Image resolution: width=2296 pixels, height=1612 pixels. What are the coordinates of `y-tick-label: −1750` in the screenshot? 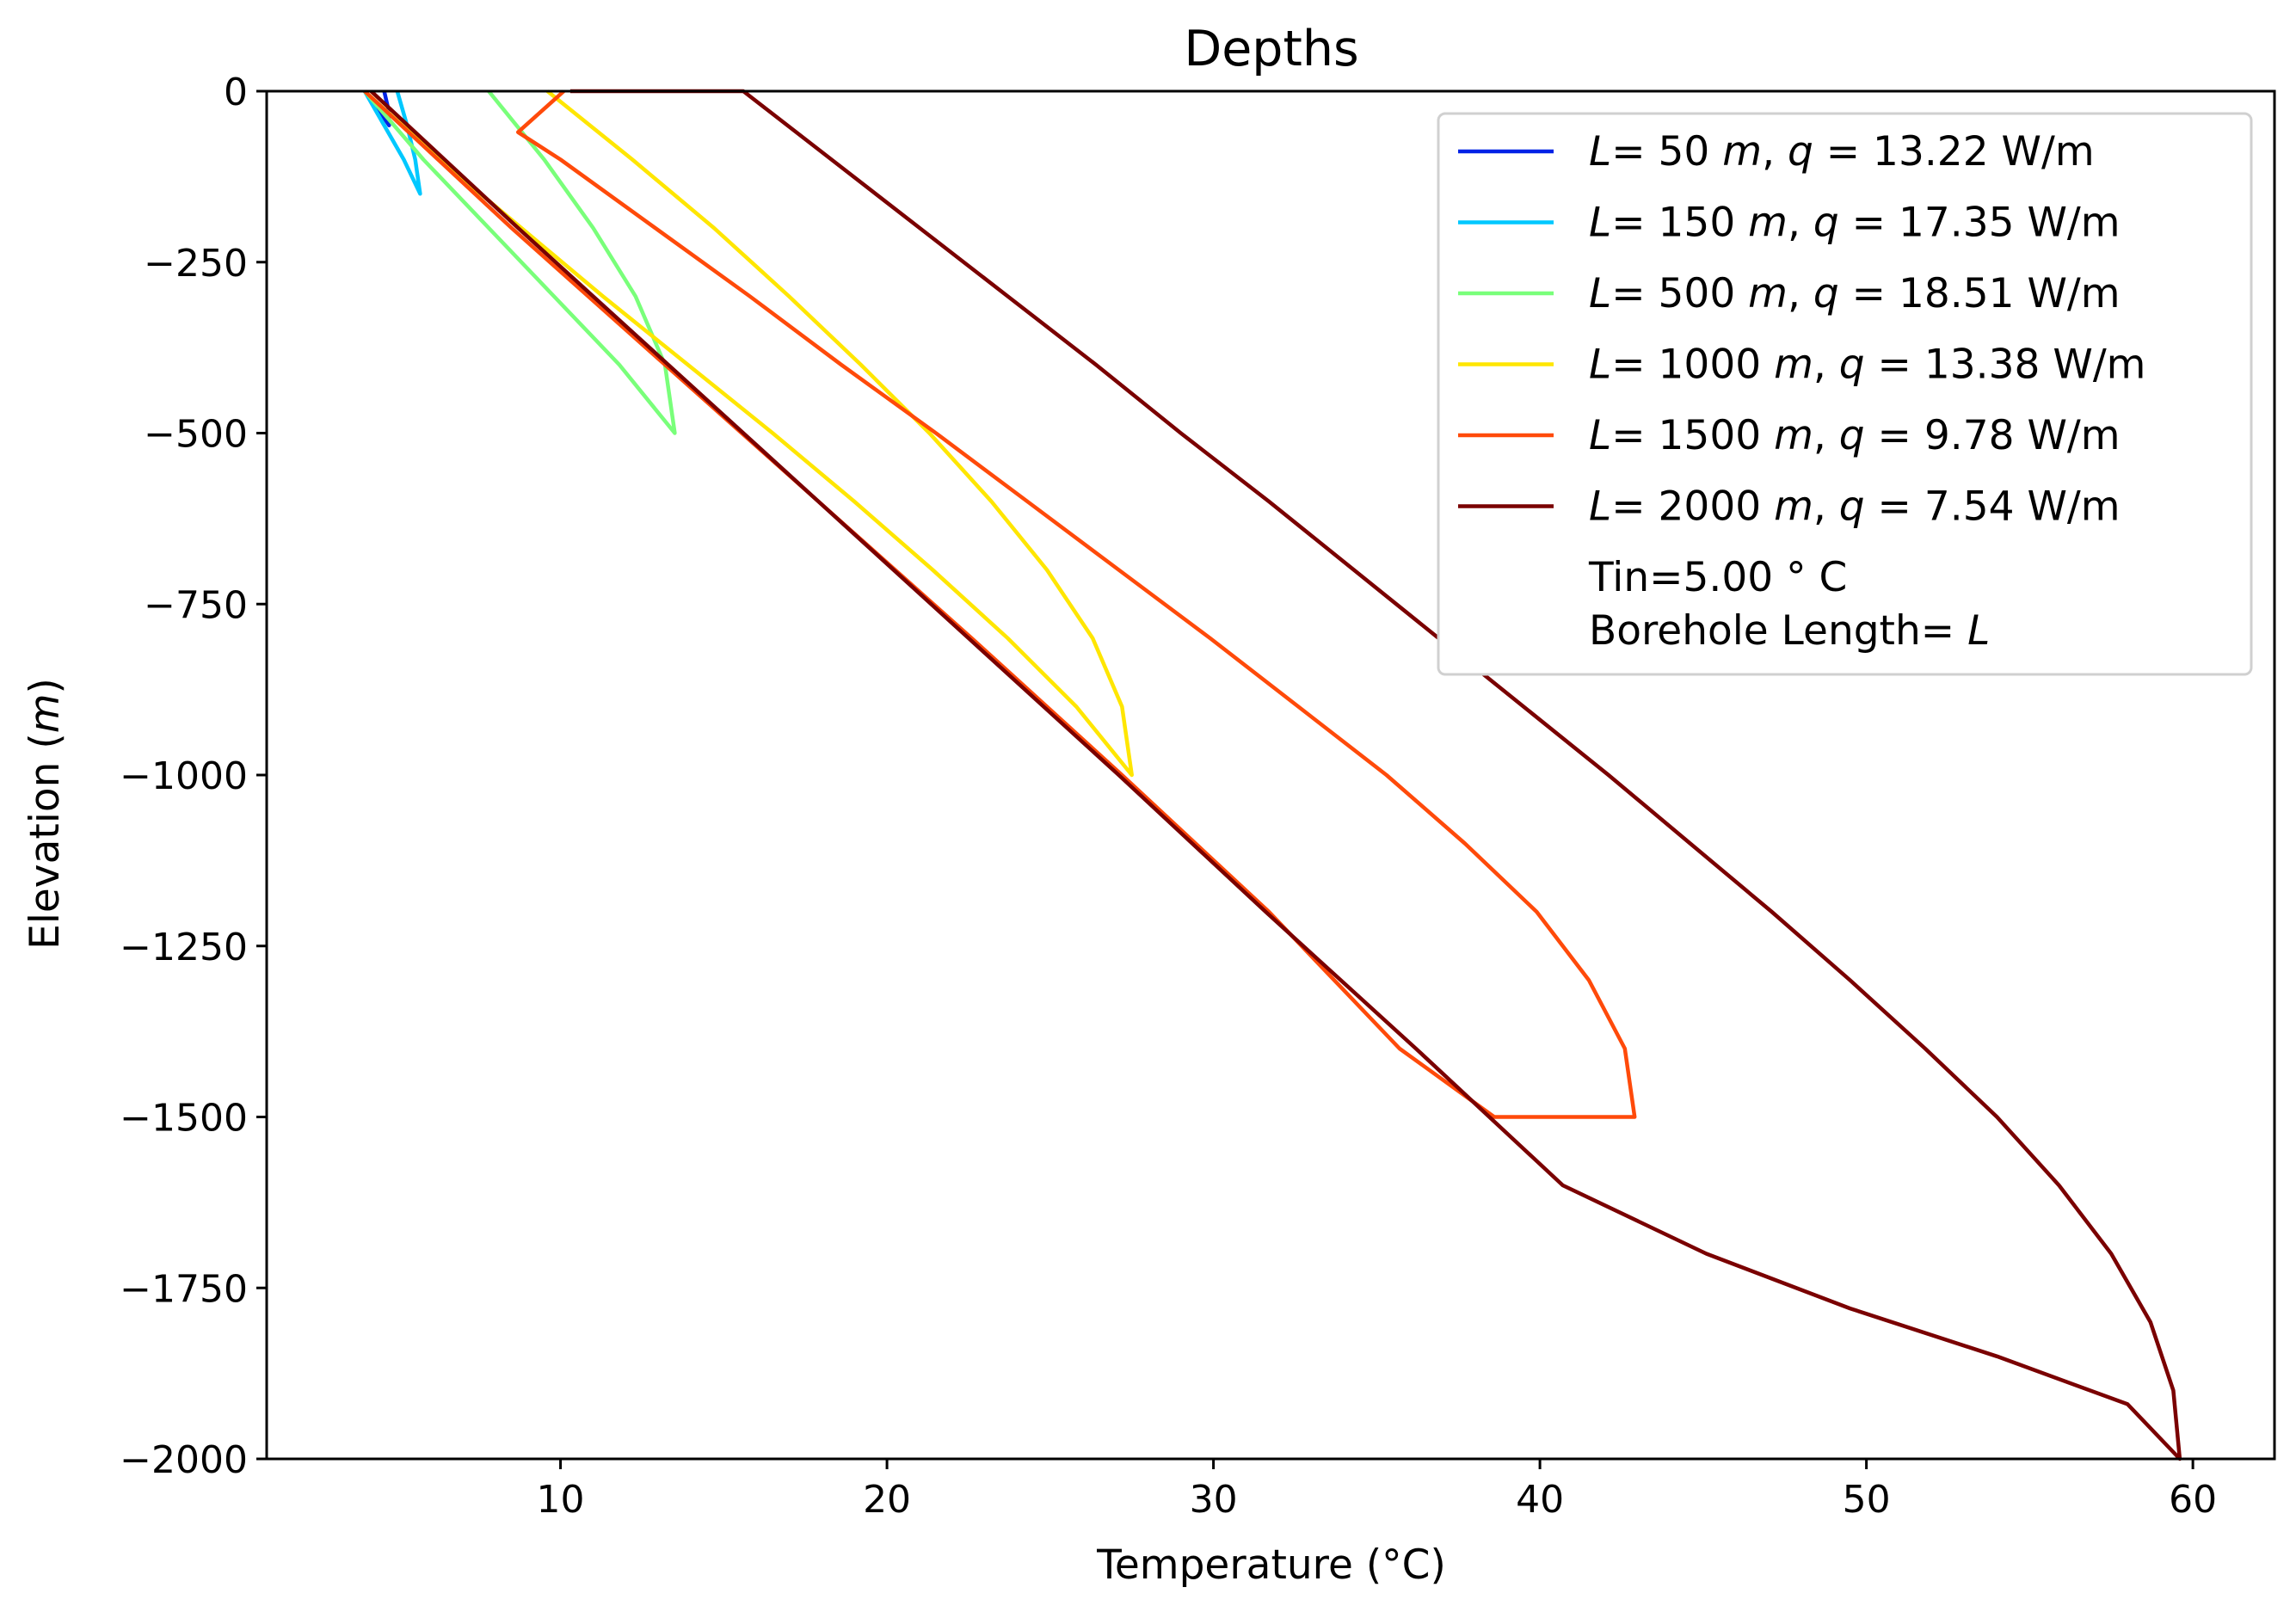 It's located at (184, 1289).